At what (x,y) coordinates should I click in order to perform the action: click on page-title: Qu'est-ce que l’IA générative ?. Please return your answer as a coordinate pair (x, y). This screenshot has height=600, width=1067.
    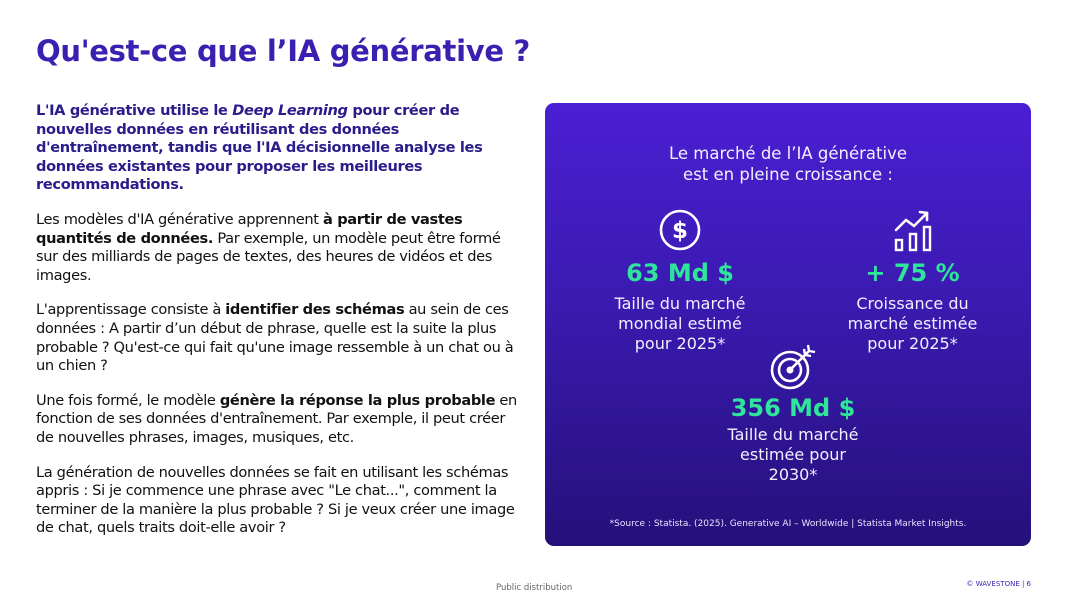
    Looking at the image, I should click on (283, 51).